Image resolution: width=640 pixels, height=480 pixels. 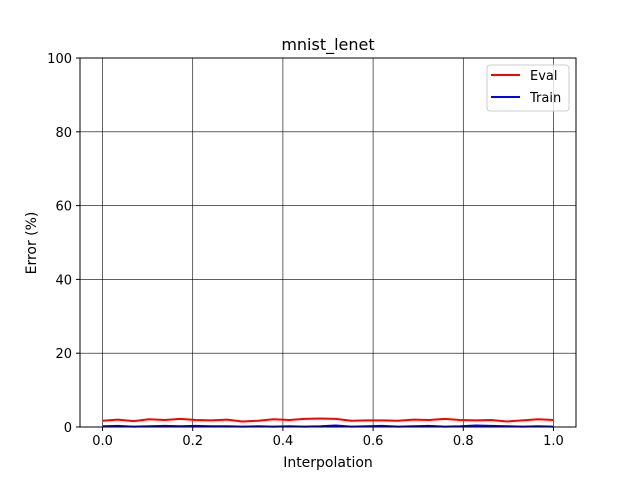 I want to click on series-line-train, so click(x=328, y=426).